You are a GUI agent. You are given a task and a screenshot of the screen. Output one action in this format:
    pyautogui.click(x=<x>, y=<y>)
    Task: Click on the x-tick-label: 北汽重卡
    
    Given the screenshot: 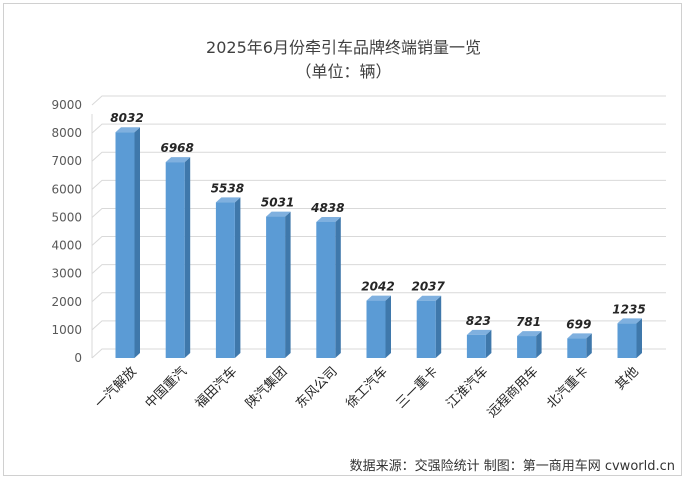 What is the action you would take?
    pyautogui.click(x=568, y=388)
    